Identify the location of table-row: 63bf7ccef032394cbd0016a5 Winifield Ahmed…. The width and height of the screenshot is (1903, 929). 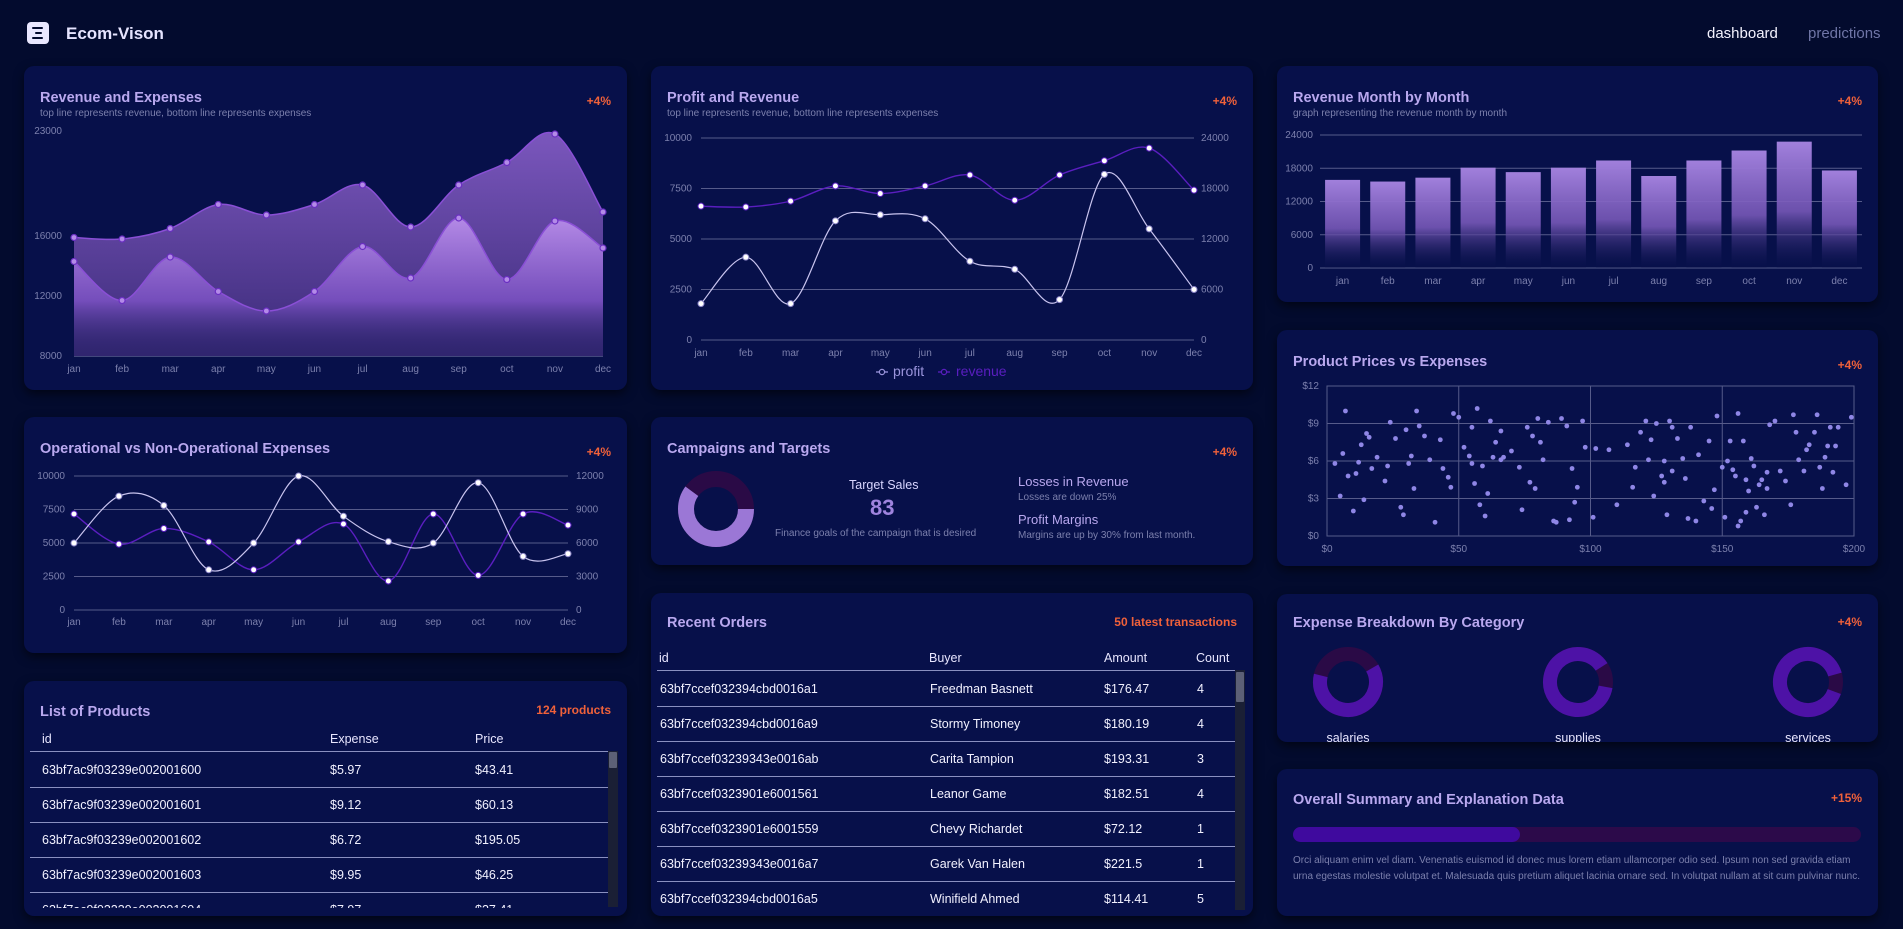
(949, 896).